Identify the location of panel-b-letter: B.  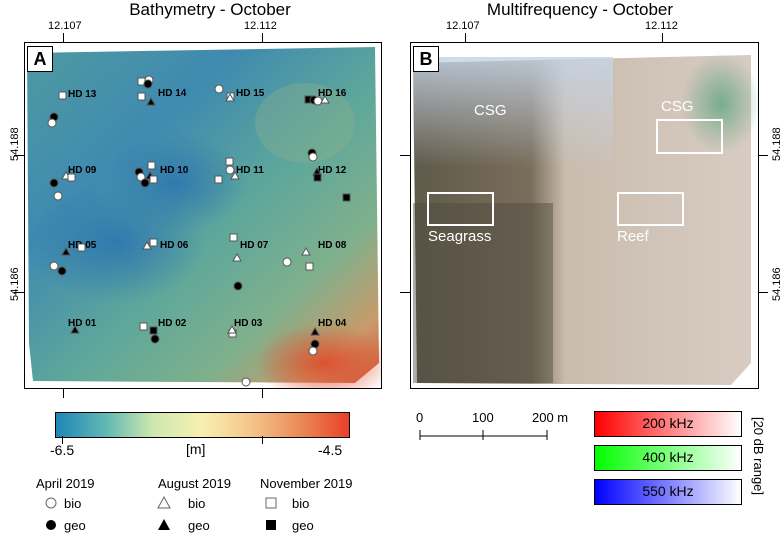
(426, 59).